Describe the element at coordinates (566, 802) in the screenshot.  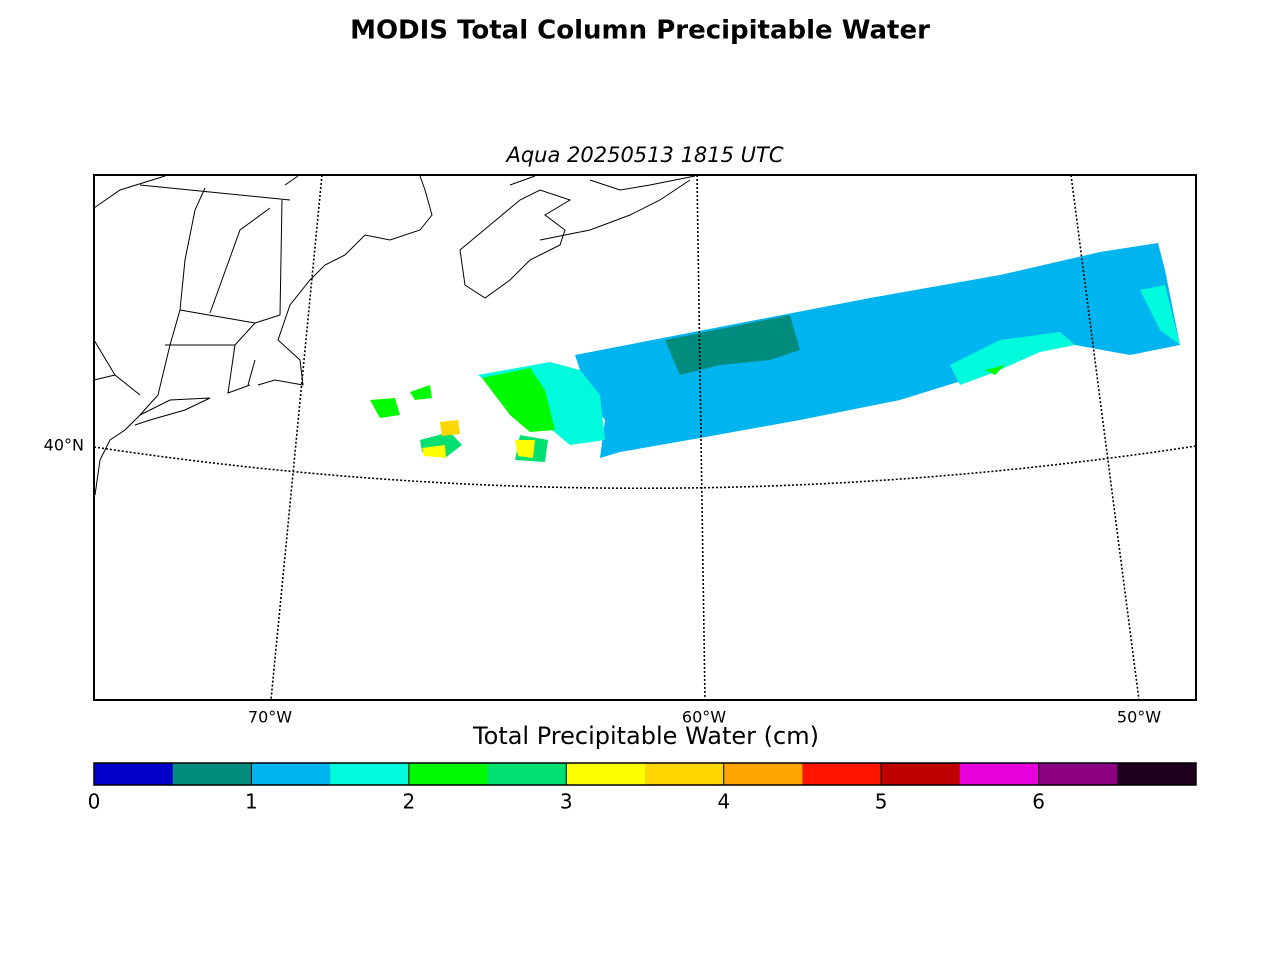
I see `colorbar-tick-label: 3` at that location.